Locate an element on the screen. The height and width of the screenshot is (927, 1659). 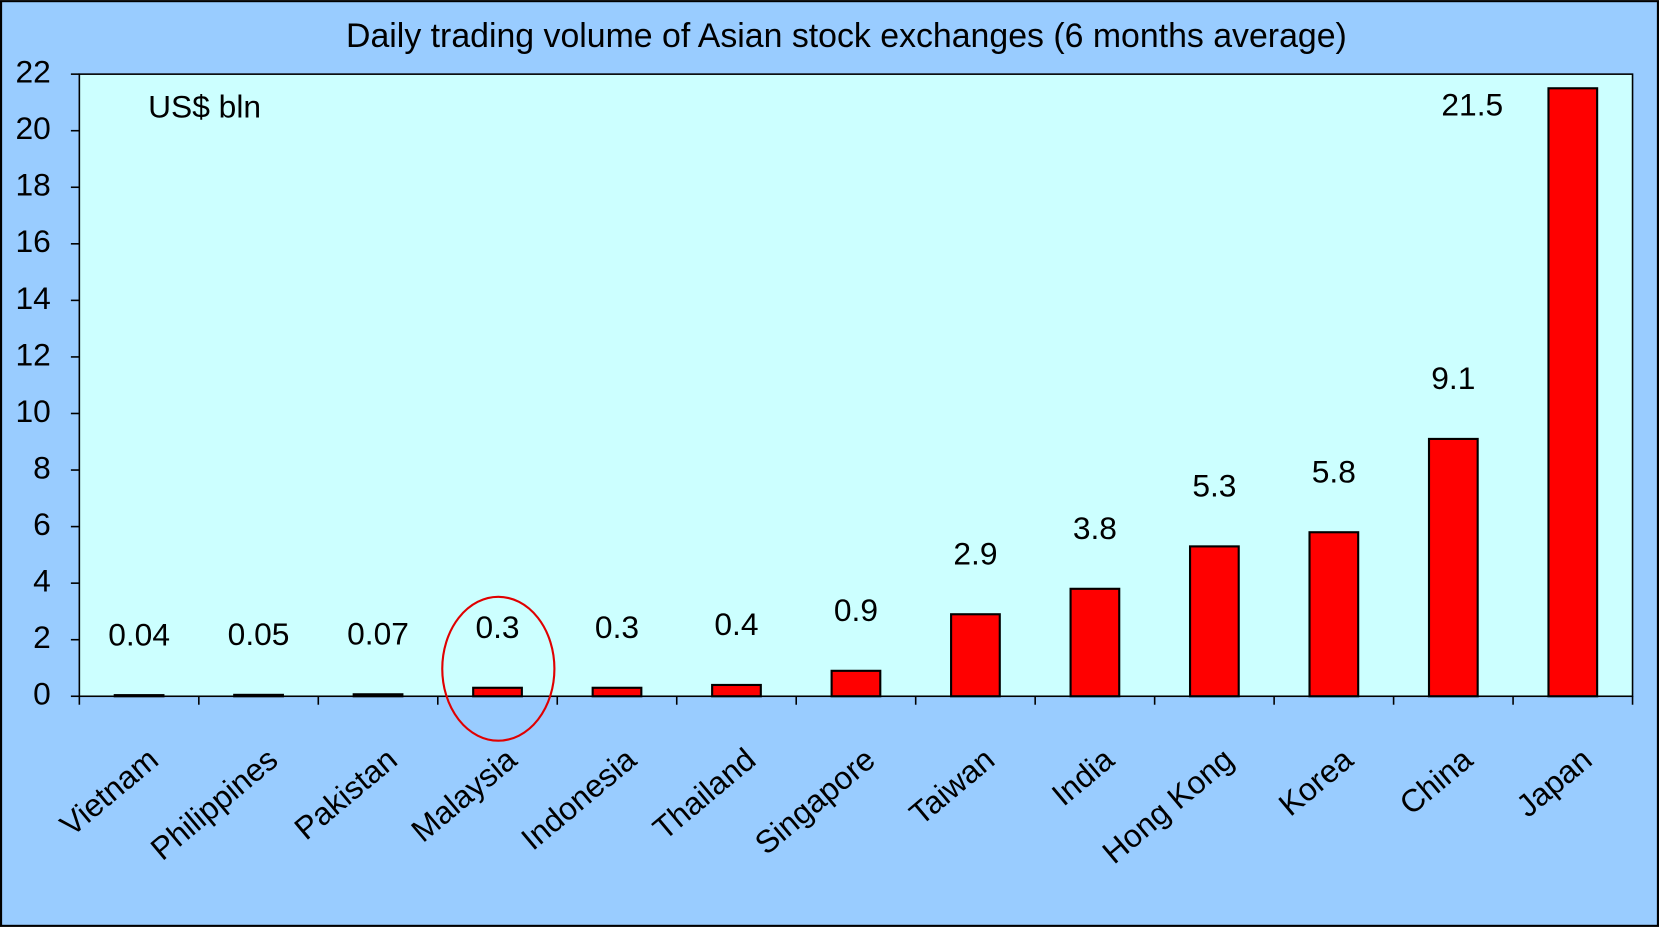
value-label: 0.4 is located at coordinates (736, 624).